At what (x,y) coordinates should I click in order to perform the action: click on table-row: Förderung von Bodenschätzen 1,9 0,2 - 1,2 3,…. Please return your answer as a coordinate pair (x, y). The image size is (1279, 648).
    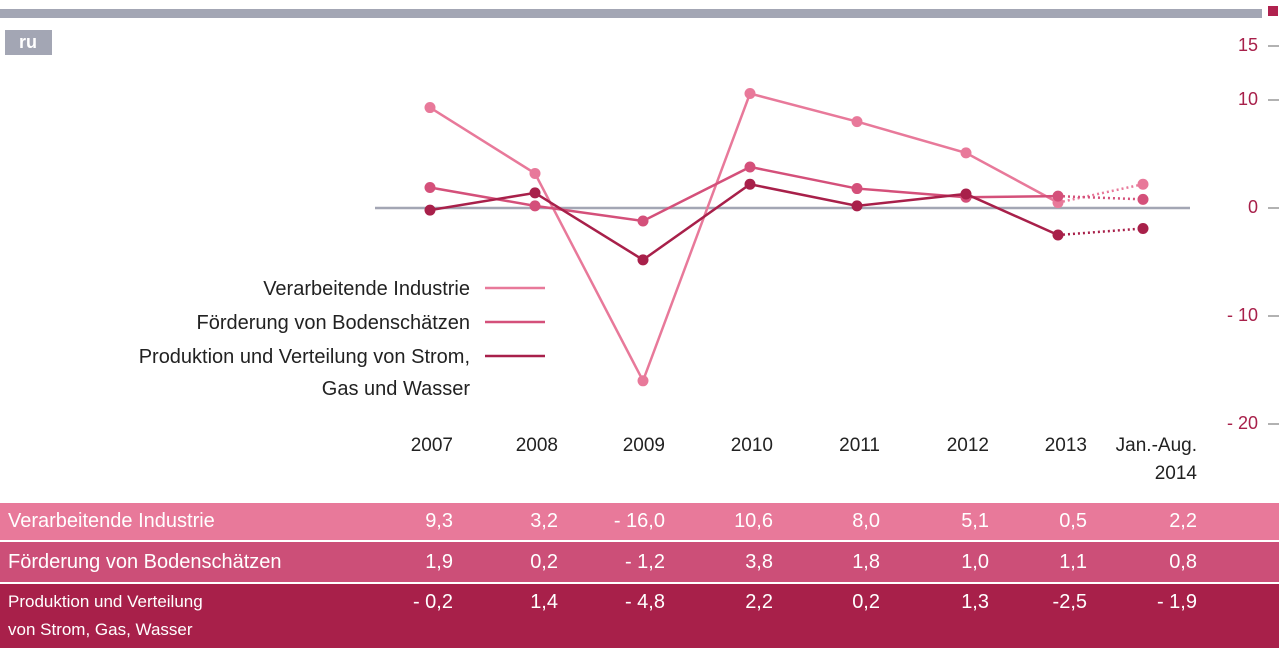
    Looking at the image, I should click on (639, 562).